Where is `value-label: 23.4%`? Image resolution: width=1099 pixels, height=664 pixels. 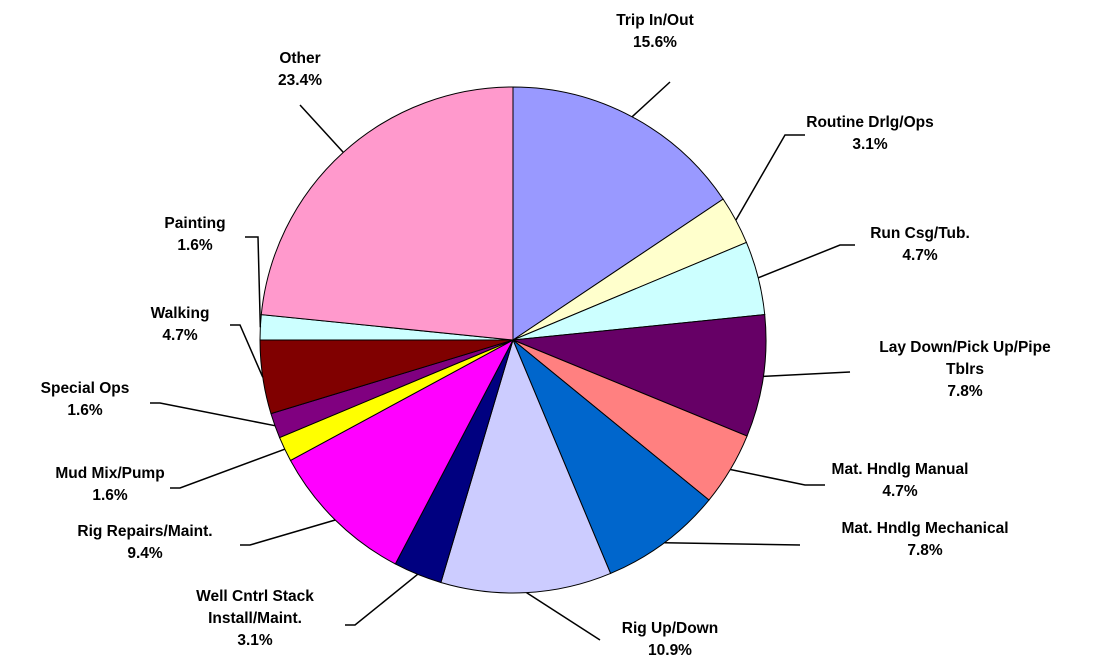 value-label: 23.4% is located at coordinates (300, 80).